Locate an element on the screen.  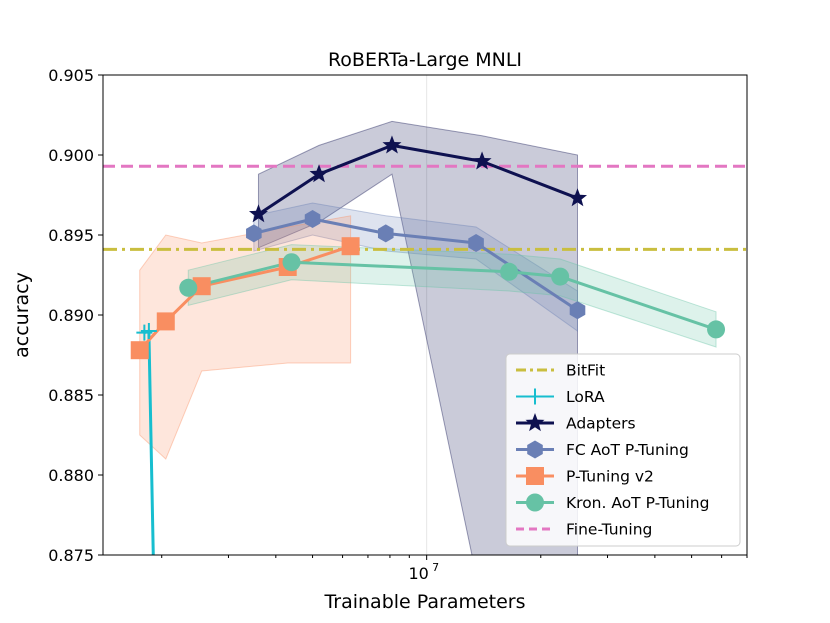
x-tick-label-exponent: 7 is located at coordinates (435, 567).